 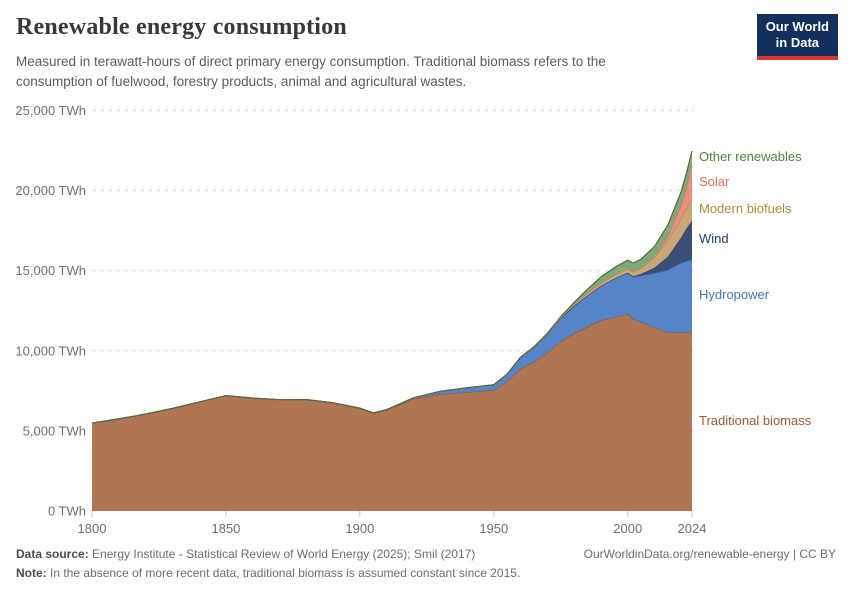 What do you see at coordinates (67, 511) in the screenshot?
I see `y-axis-label: 0 TWh` at bounding box center [67, 511].